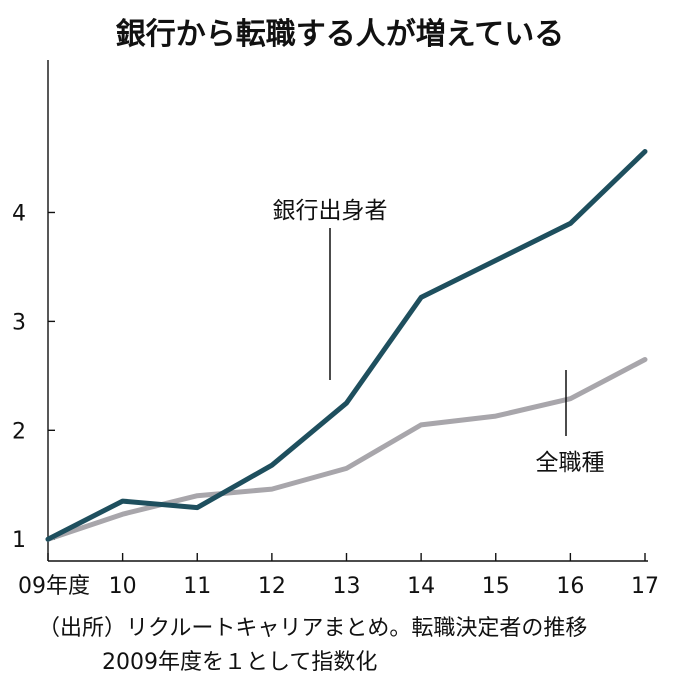 This screenshot has width=680, height=687. What do you see at coordinates (19, 431) in the screenshot?
I see `y-tick-label: 2` at bounding box center [19, 431].